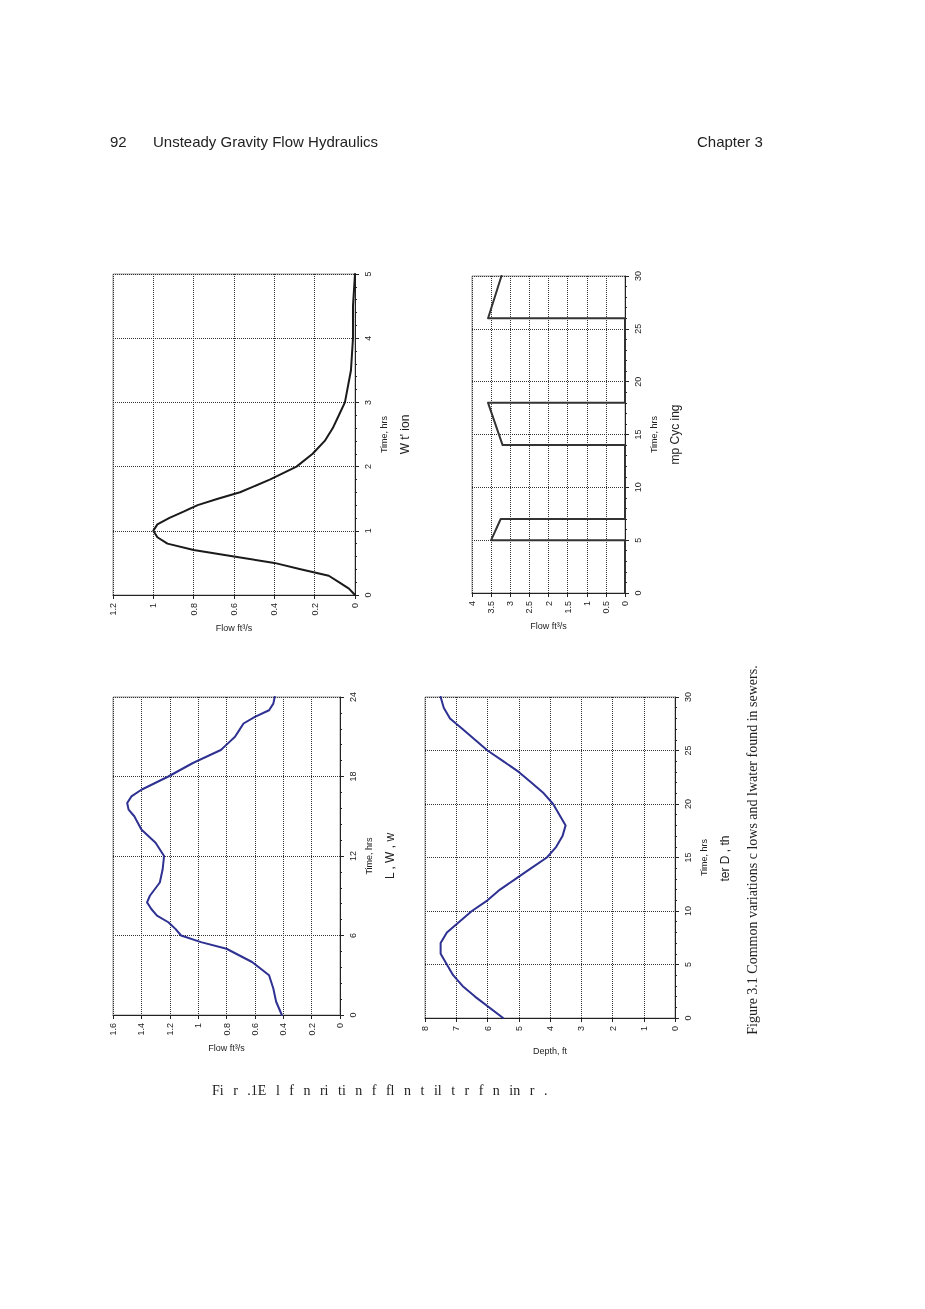 The height and width of the screenshot is (1309, 925). I want to click on x-tick-label: 7, so click(456, 1029).